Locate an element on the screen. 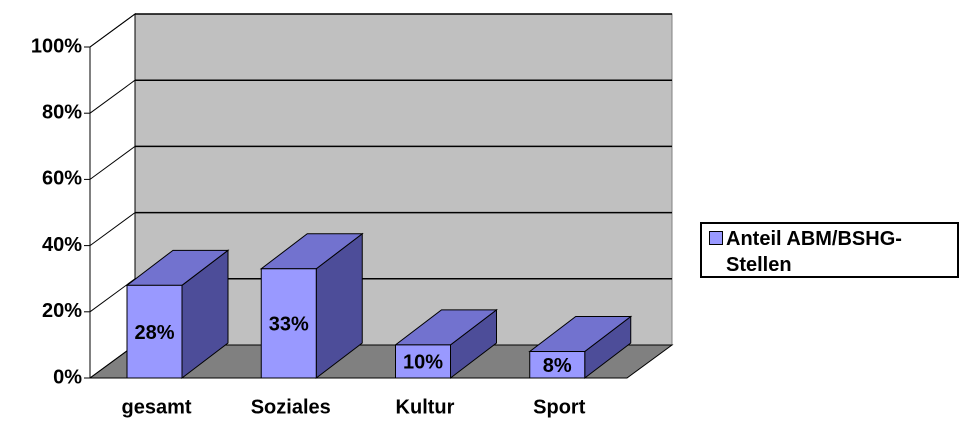 This screenshot has width=971, height=421. y-tick-label: 40% is located at coordinates (62, 245).